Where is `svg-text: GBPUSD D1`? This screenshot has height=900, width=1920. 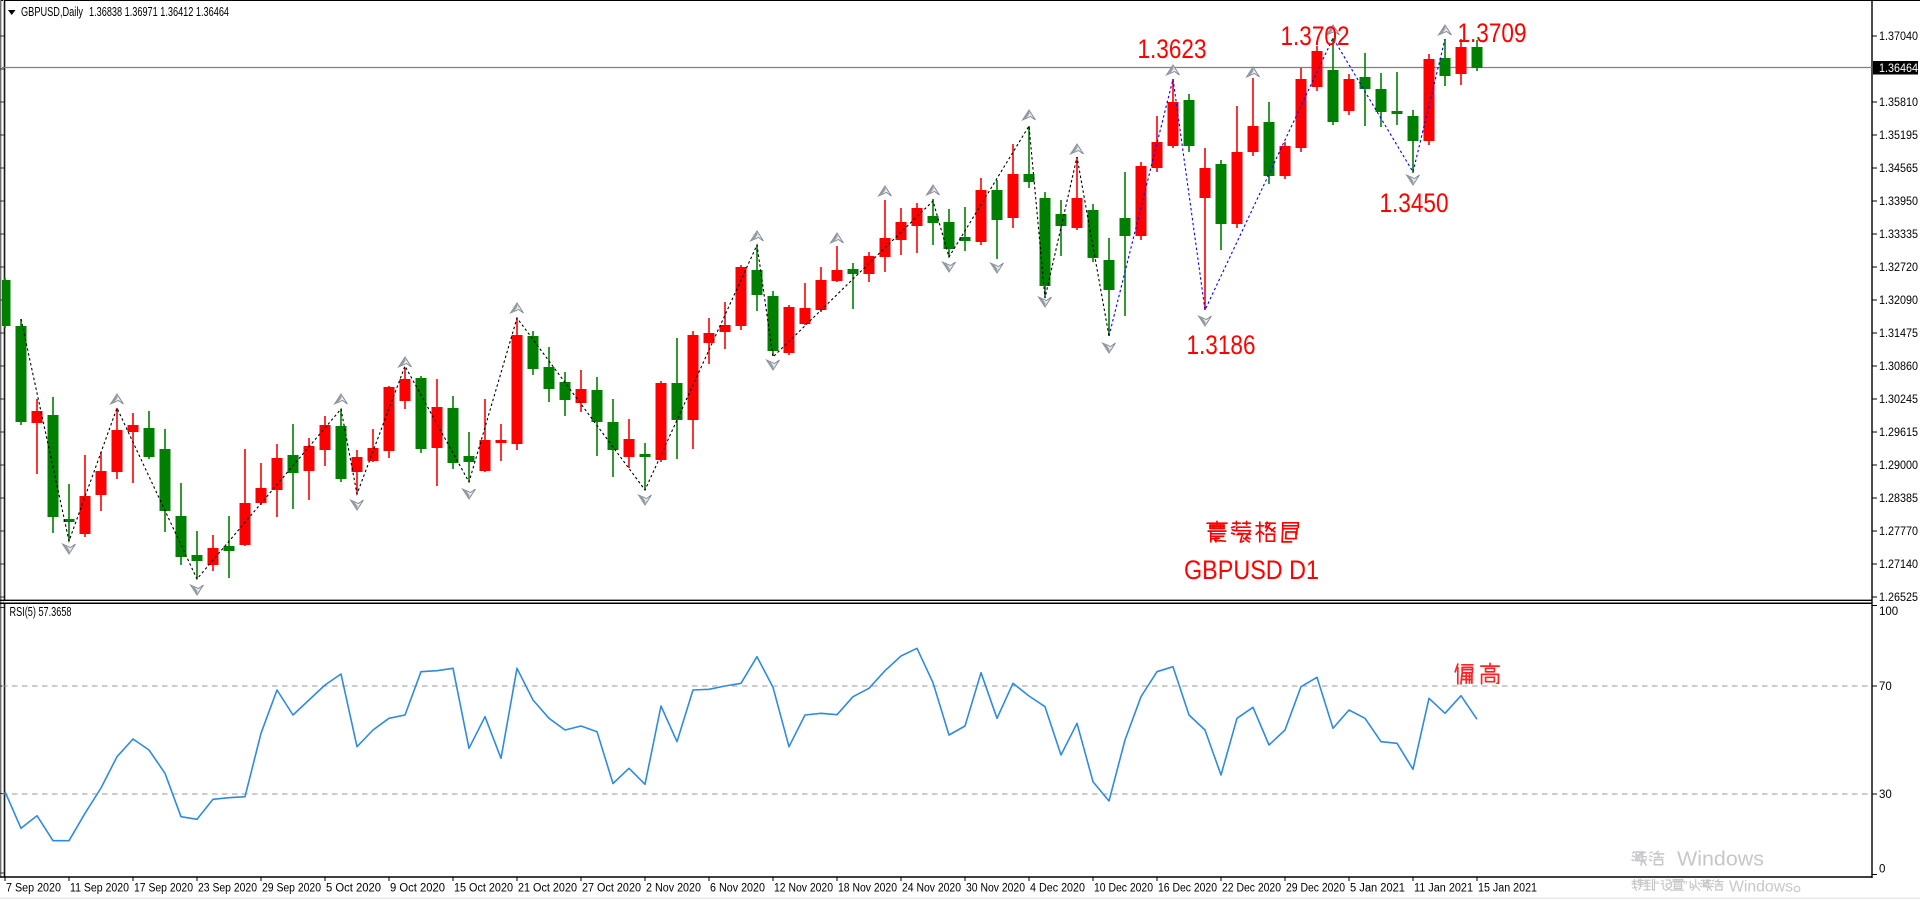 svg-text: GBPUSD D1 is located at coordinates (1251, 570).